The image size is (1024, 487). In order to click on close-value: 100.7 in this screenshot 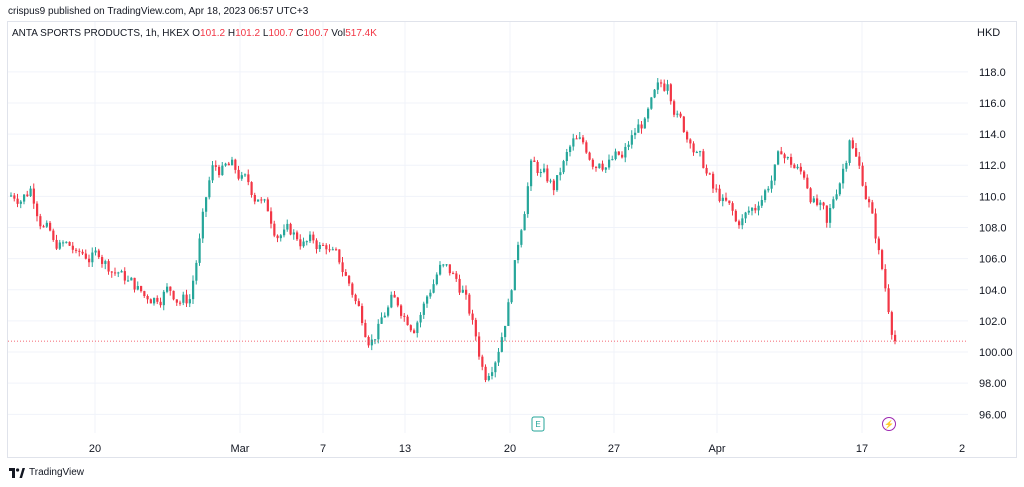, I will do `click(316, 33)`.